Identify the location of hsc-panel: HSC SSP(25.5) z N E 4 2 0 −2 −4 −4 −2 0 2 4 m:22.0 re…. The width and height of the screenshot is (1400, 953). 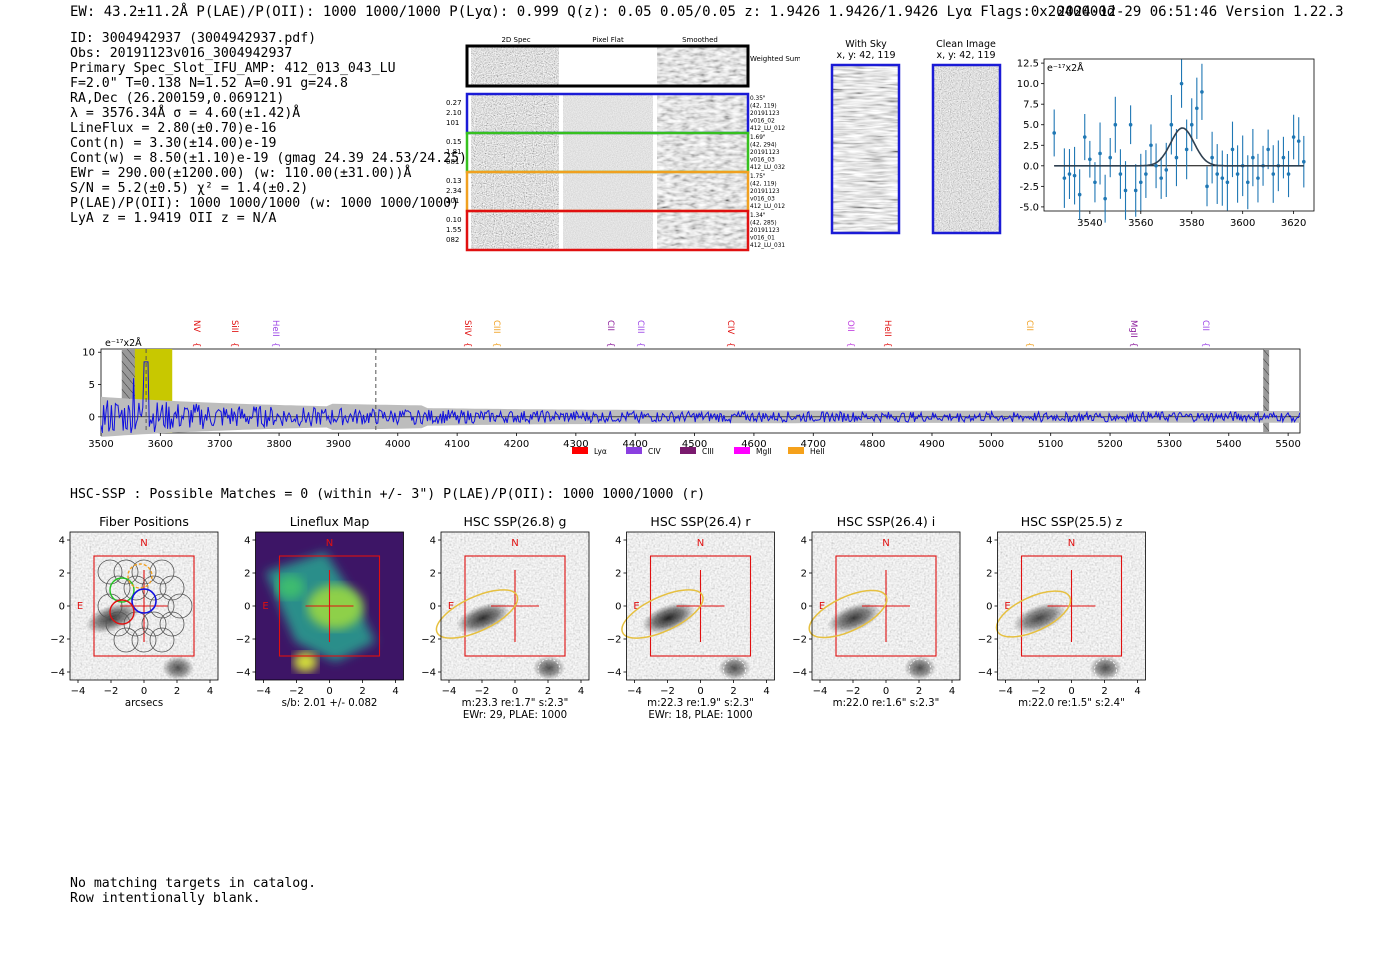
(1062, 611).